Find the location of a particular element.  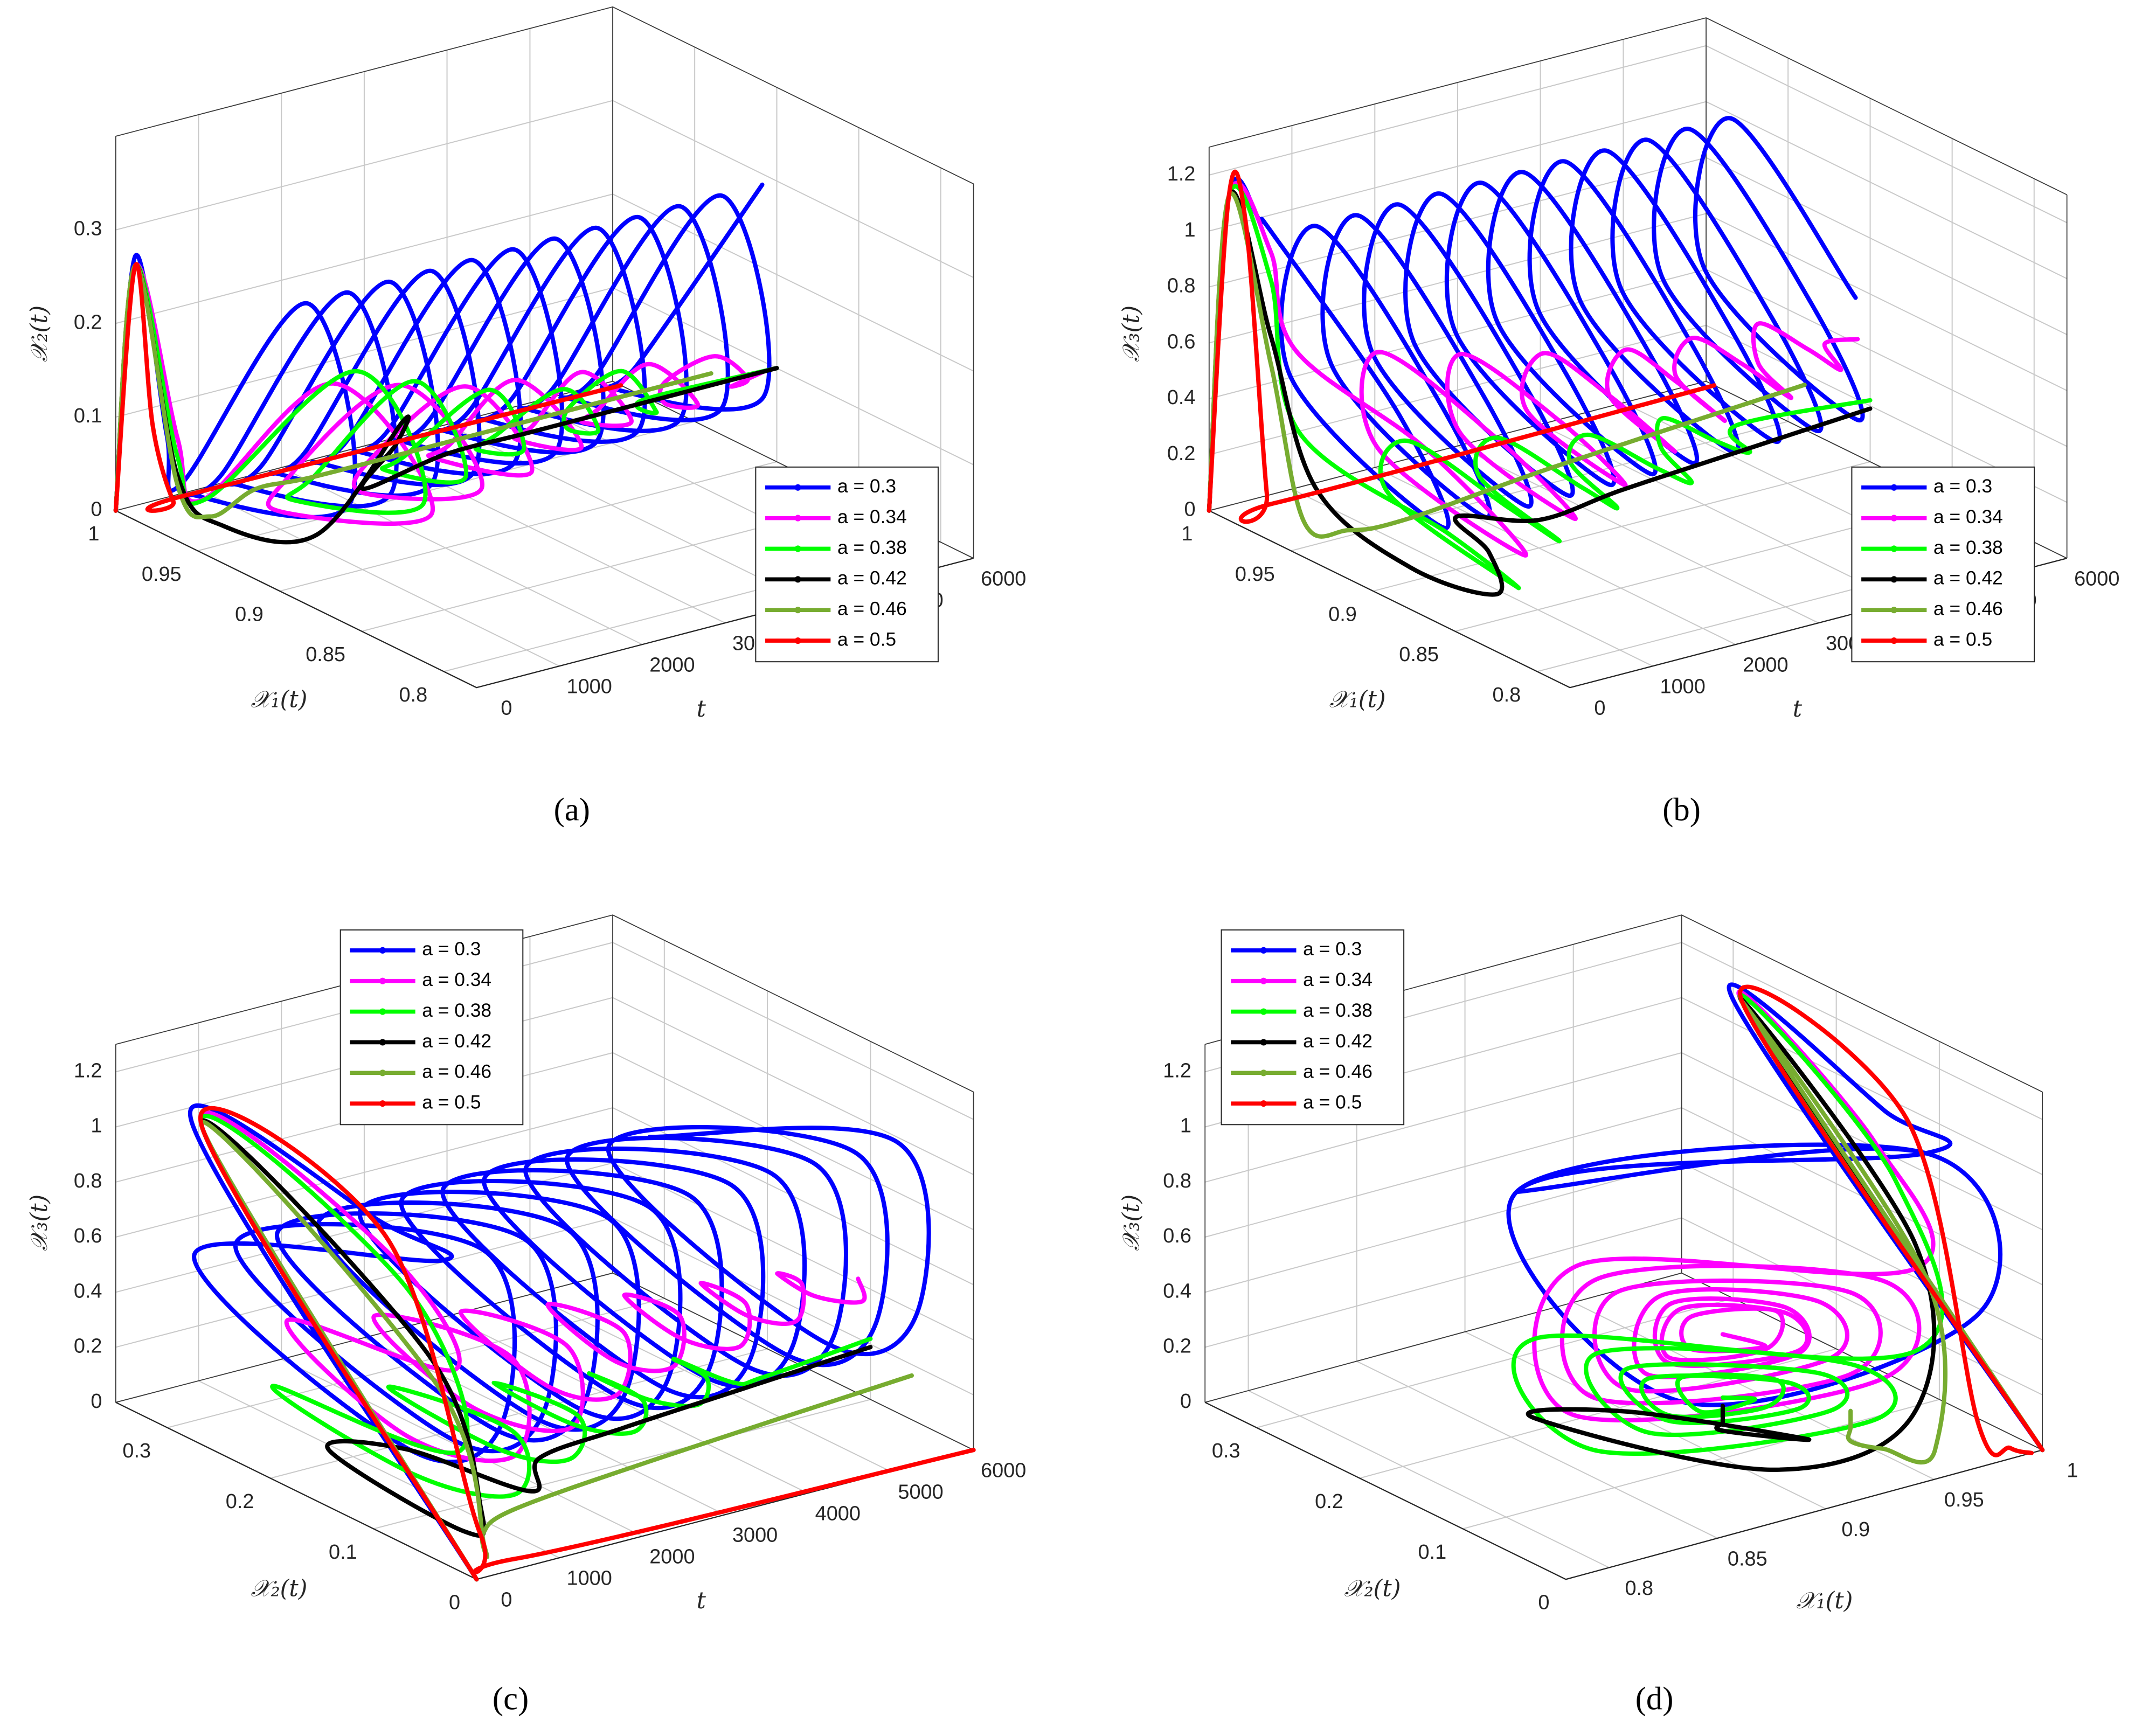

x-tick-label: 4000 is located at coordinates (838, 1514).